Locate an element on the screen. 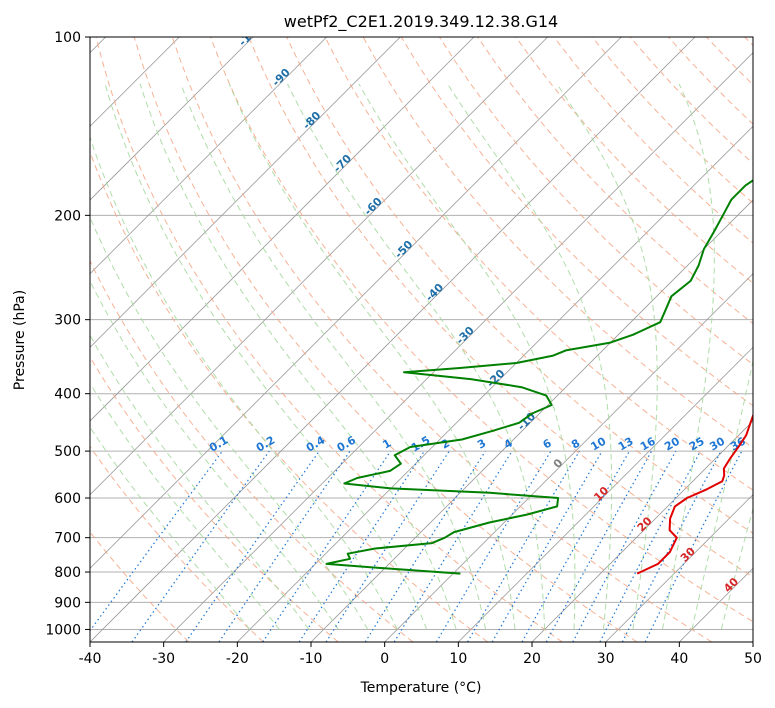  x-tick-label: -10 is located at coordinates (311, 659).